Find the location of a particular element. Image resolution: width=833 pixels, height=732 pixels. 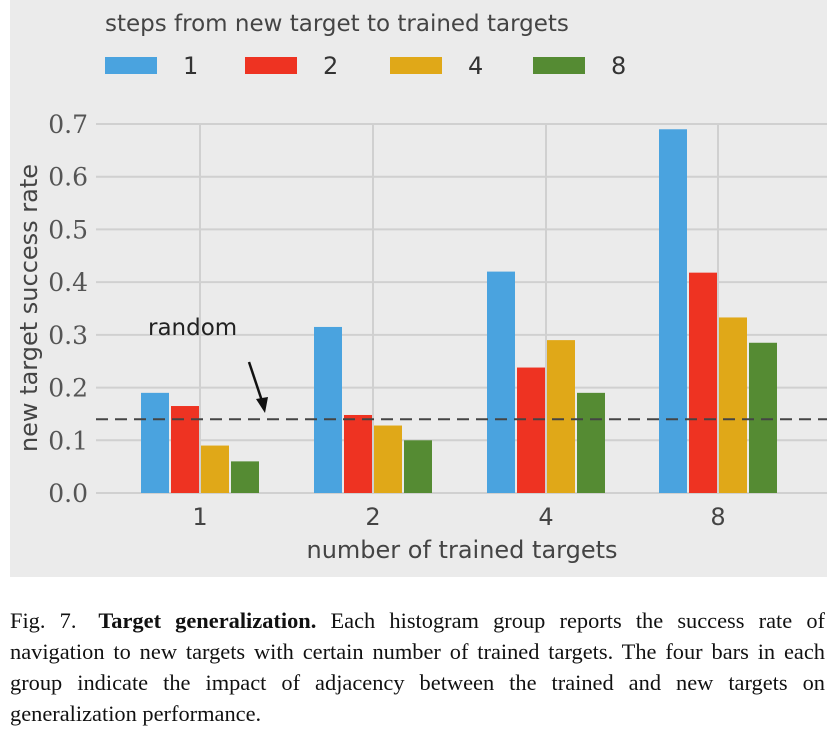

y-tick-label: 0.0 is located at coordinates (68, 493).